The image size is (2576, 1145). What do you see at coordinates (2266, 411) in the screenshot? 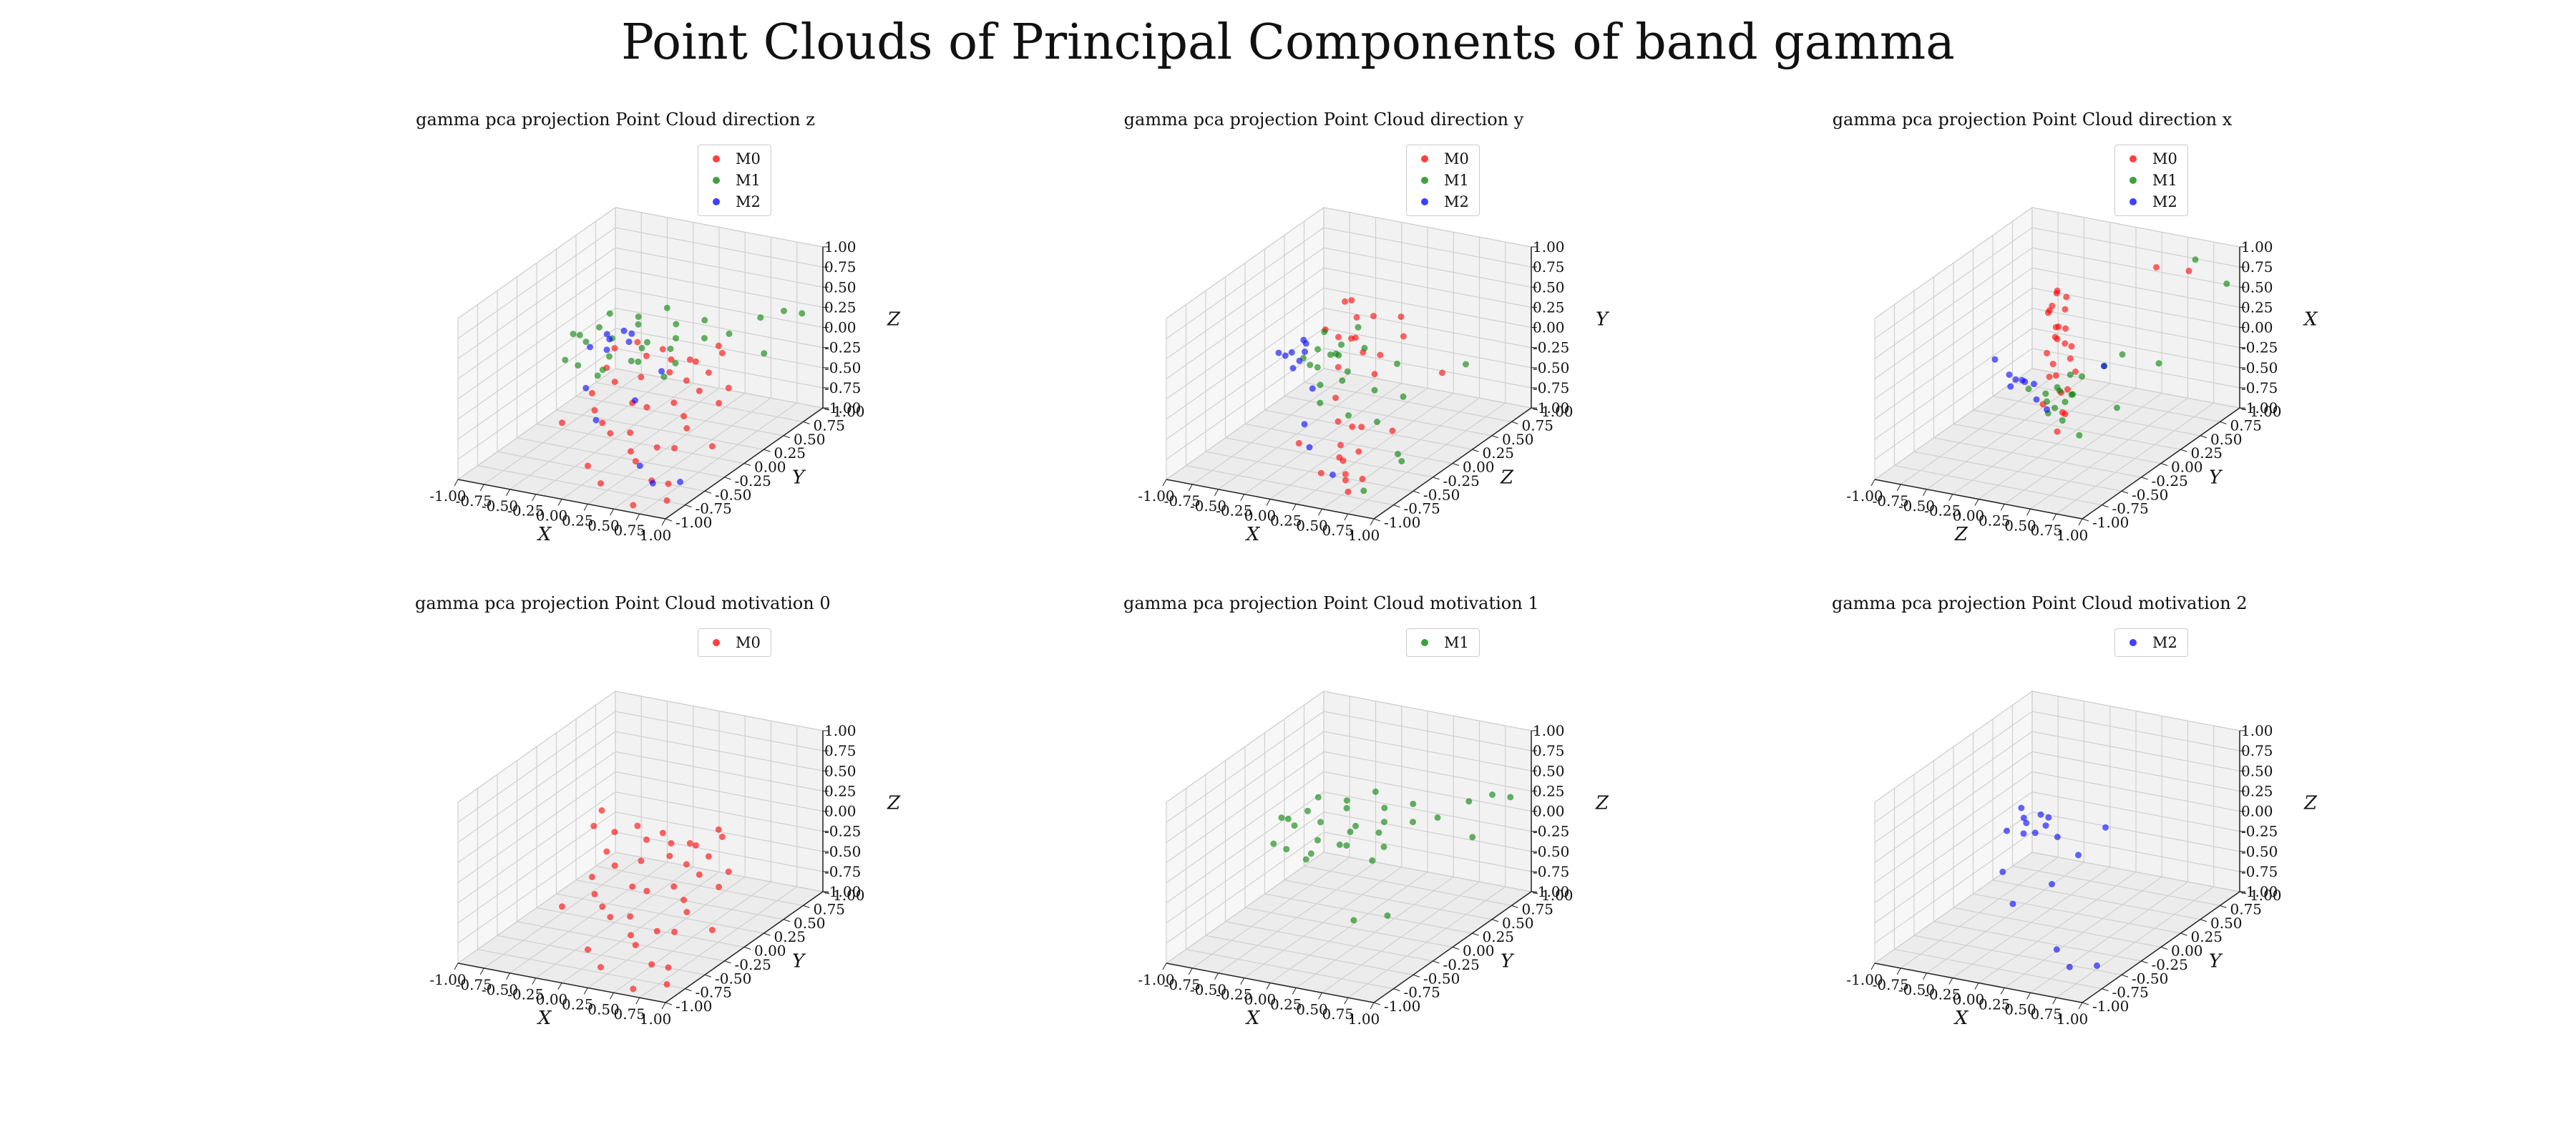
I see `y-tick-label: 1.00` at bounding box center [2266, 411].